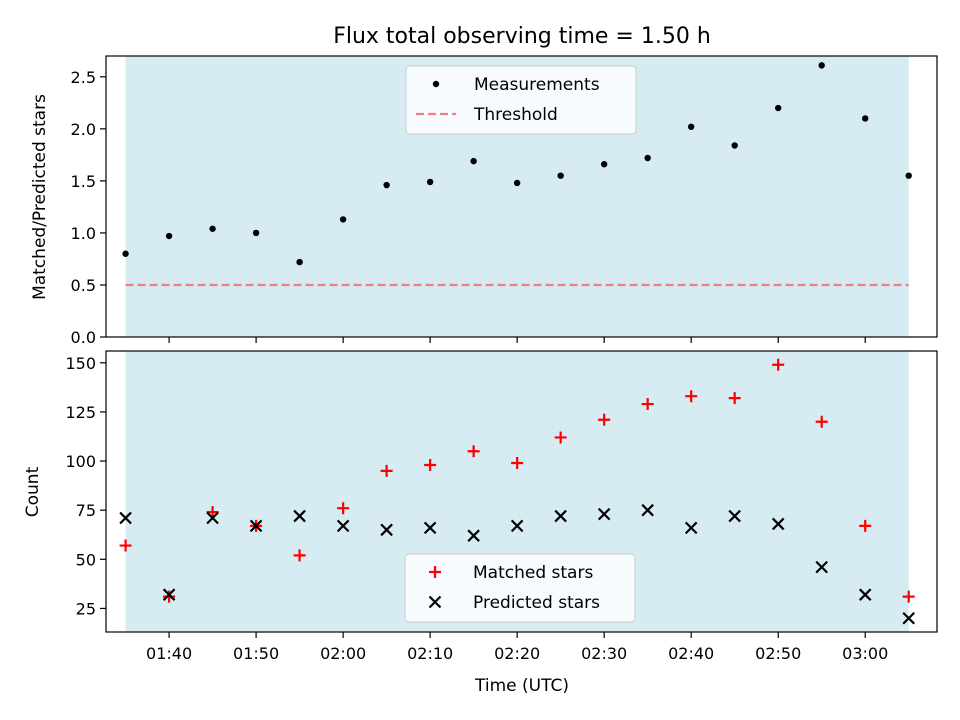  Describe the element at coordinates (83, 129) in the screenshot. I see `ytick-label-0-4: 2.0` at that location.